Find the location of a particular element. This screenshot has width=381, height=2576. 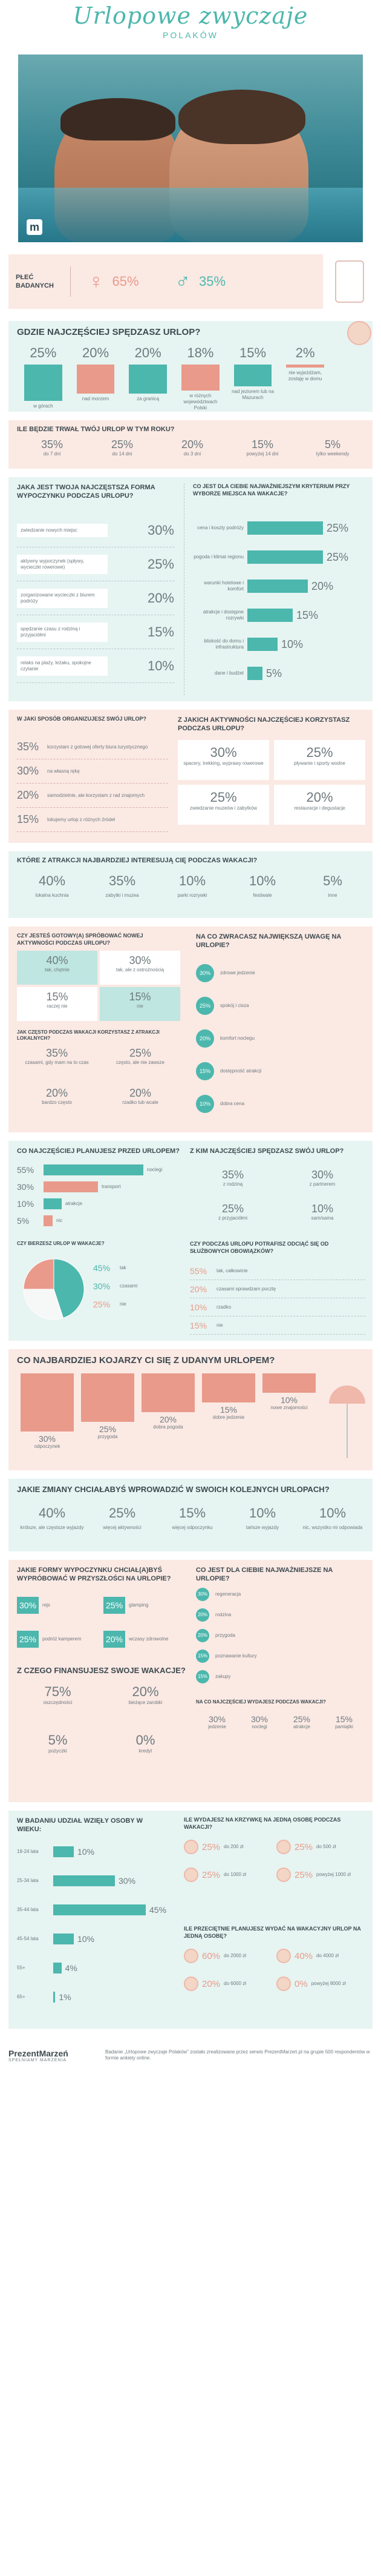

future-label: glamping is located at coordinates (139, 1605).